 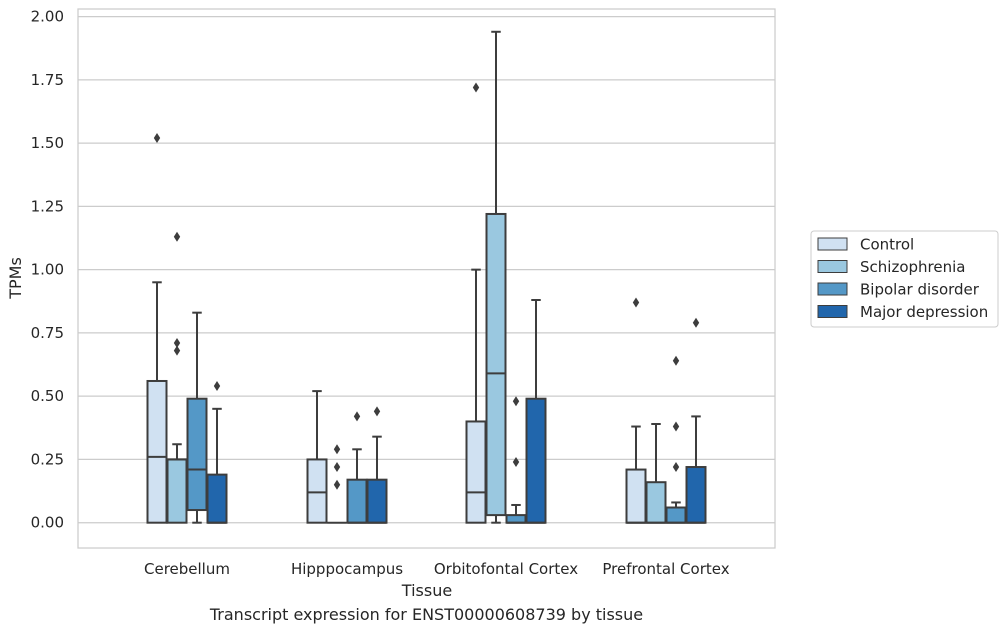 I want to click on x-tick-label: Cerebellum, so click(x=187, y=569).